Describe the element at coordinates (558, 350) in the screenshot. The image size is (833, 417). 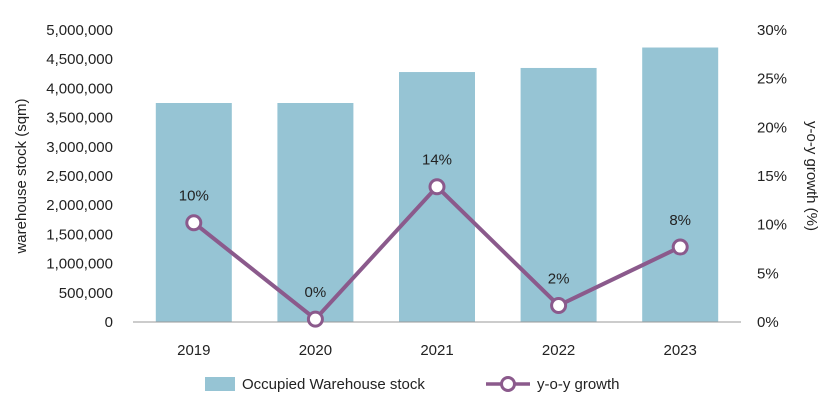
I see `x-tick-label: 2022` at that location.